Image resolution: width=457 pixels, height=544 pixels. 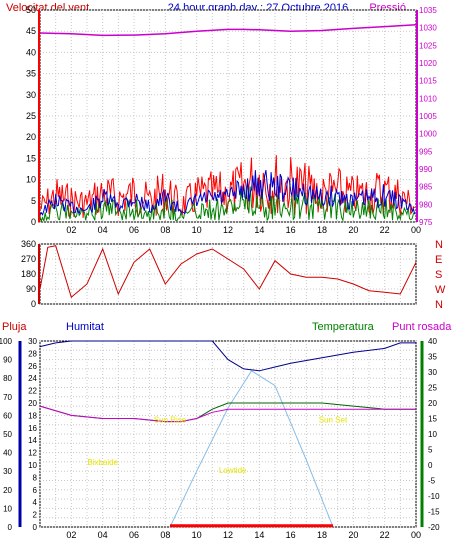 I want to click on direction-y-tick: 360, so click(x=28, y=244).